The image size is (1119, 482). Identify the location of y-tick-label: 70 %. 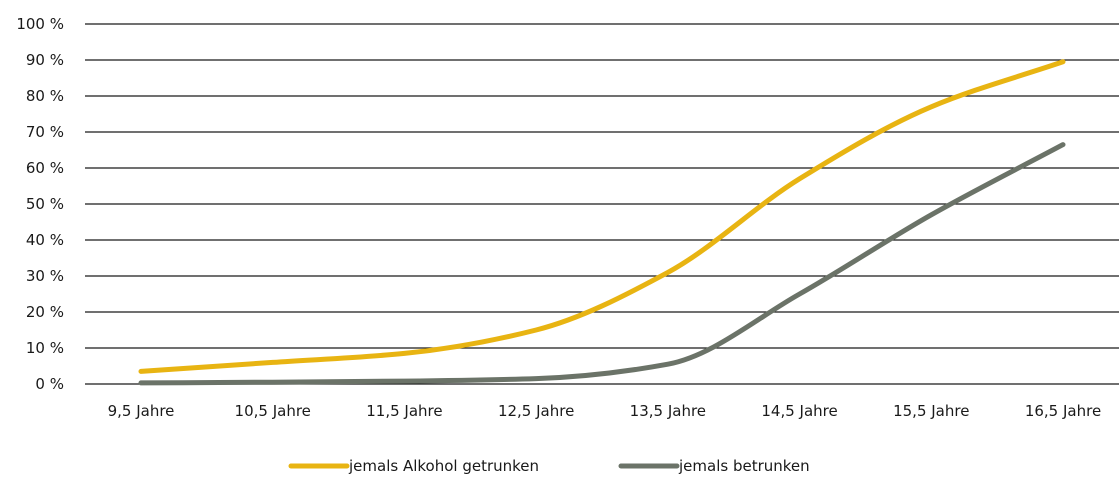
(45, 132).